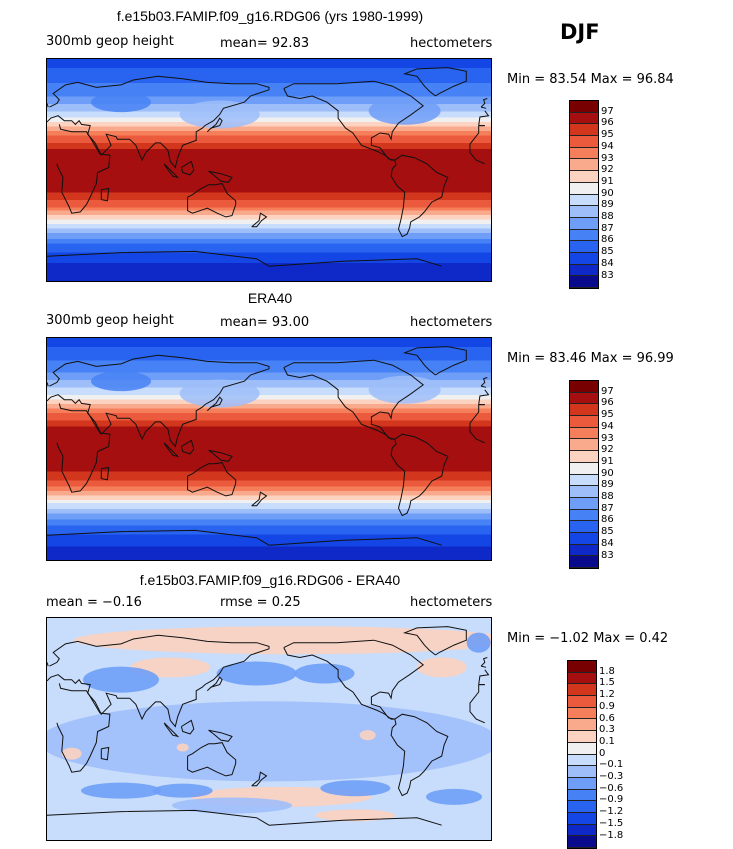 The image size is (733, 849). Describe the element at coordinates (611, 812) in the screenshot. I see `colorbar-tick-label: −1.2` at that location.